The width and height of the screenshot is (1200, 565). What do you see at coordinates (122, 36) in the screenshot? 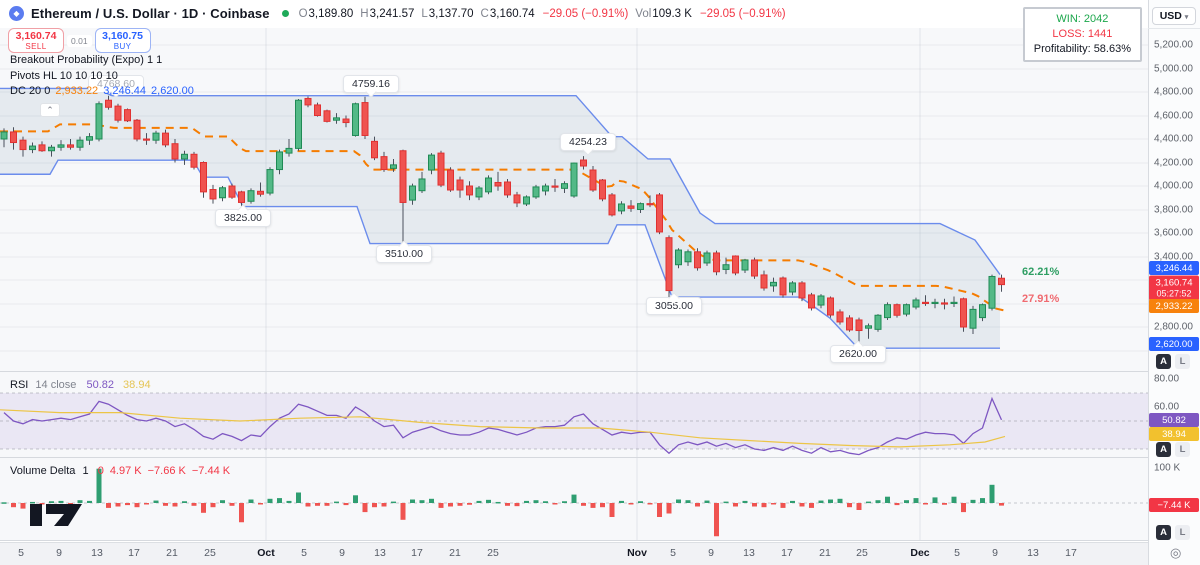
I see `buy-price: 3,160.75` at bounding box center [122, 36].